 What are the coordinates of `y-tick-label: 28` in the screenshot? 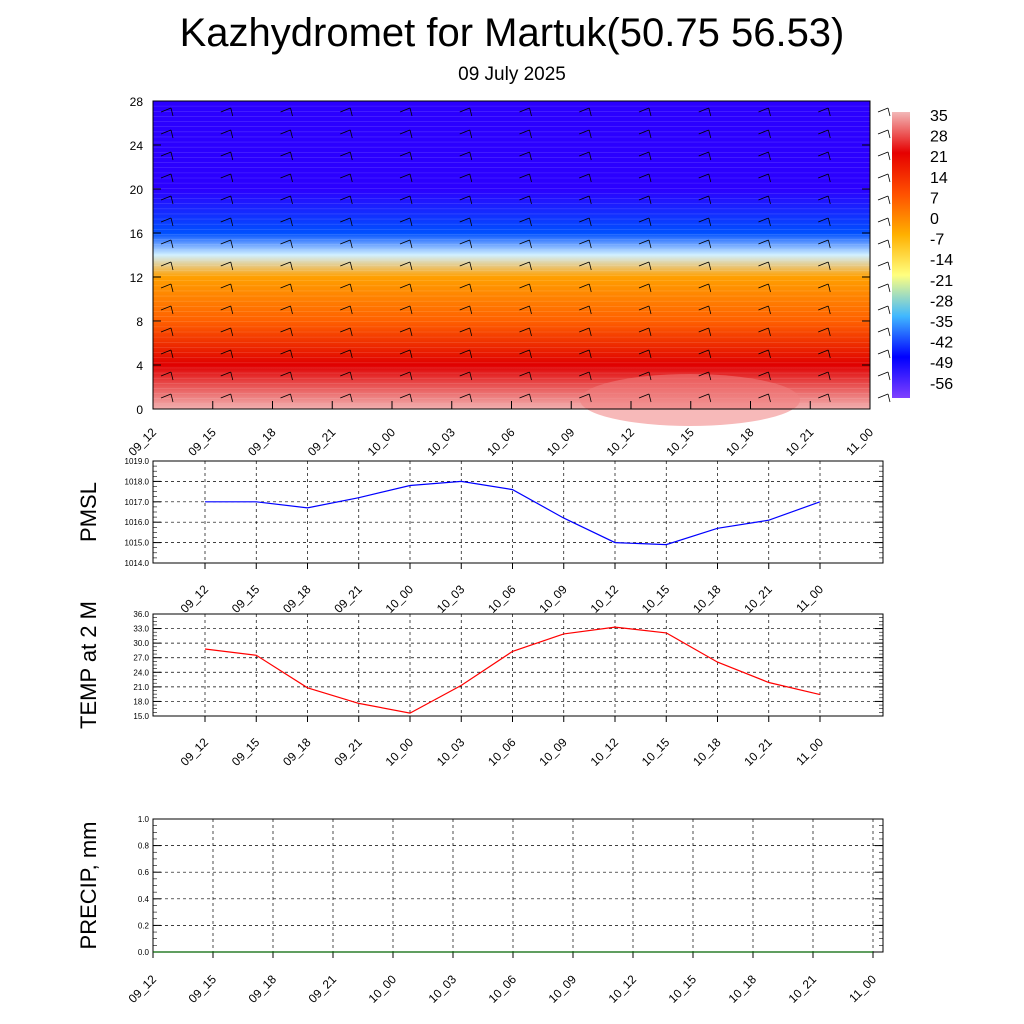 It's located at (137, 102).